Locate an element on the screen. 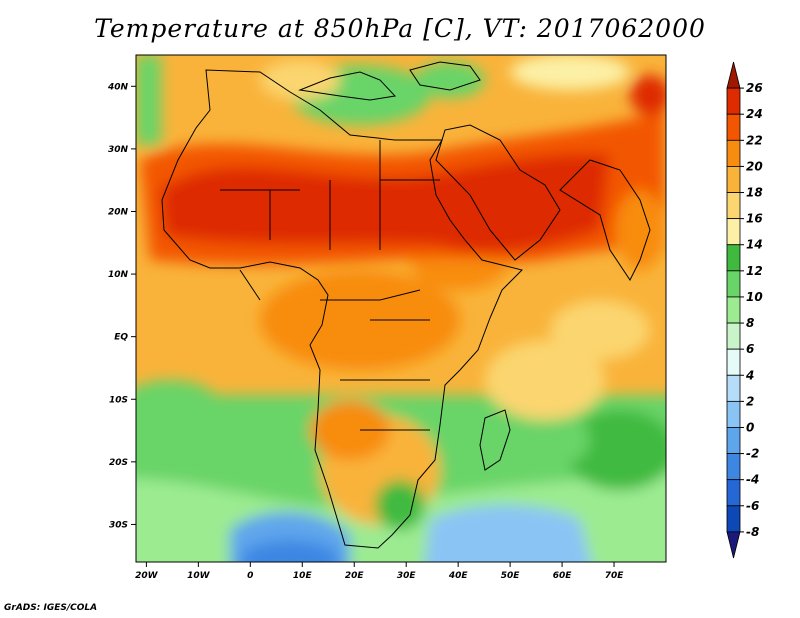 Image resolution: width=800 pixels, height=618 pixels. lon-tick-label: 10W is located at coordinates (199, 576).